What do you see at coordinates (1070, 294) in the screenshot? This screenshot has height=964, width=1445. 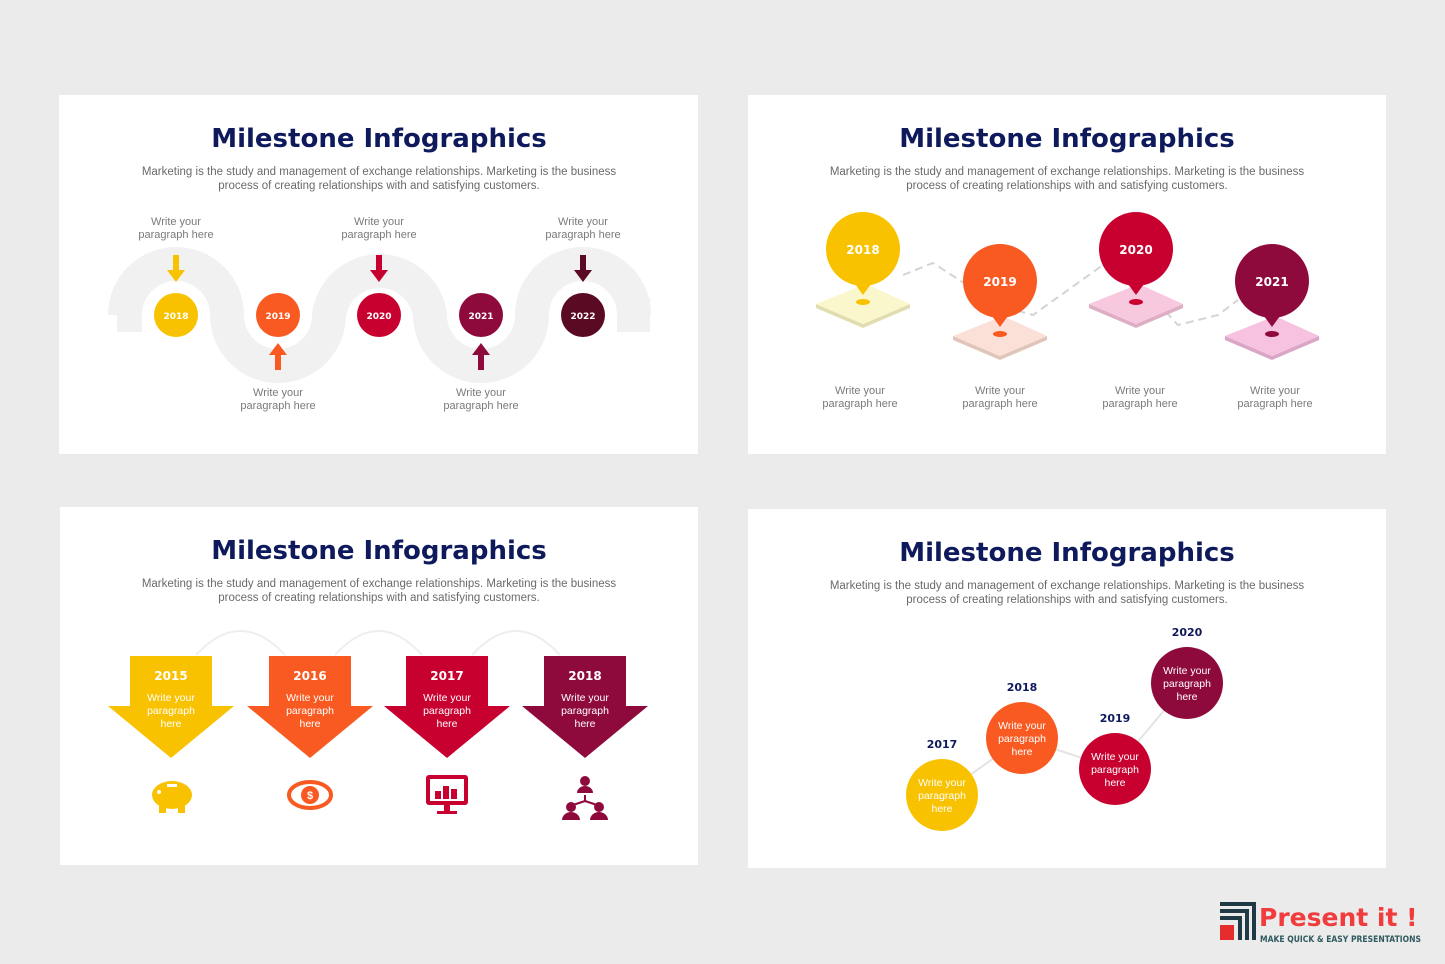 I see `dashed-connector` at bounding box center [1070, 294].